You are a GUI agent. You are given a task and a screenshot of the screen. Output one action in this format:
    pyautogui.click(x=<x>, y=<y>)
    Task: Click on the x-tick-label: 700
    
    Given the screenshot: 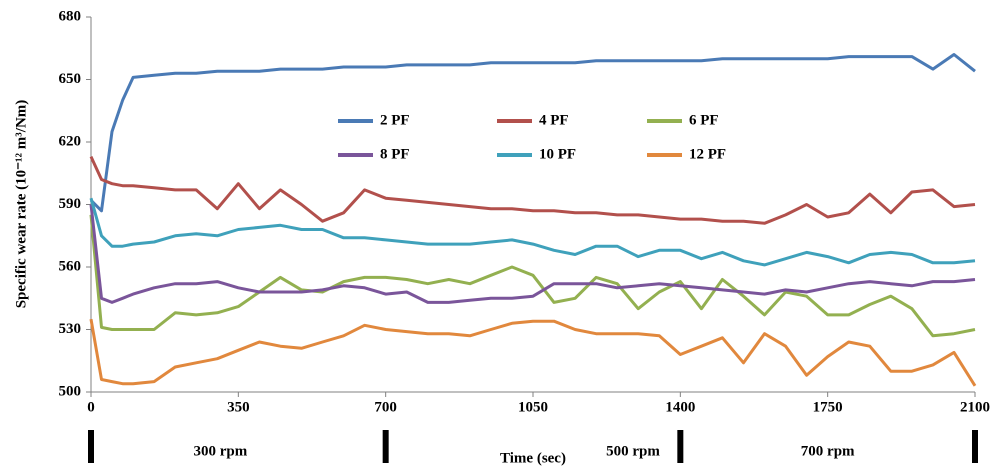 What is the action you would take?
    pyautogui.click(x=385, y=407)
    